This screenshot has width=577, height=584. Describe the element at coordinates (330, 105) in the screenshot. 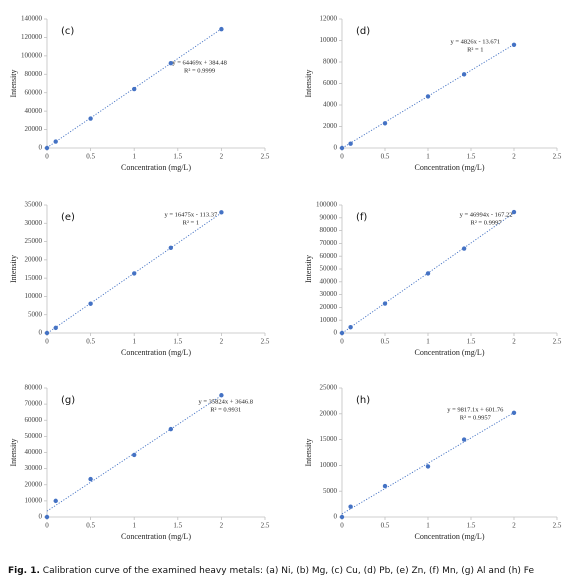

I see `y-tick-label: 4000` at that location.